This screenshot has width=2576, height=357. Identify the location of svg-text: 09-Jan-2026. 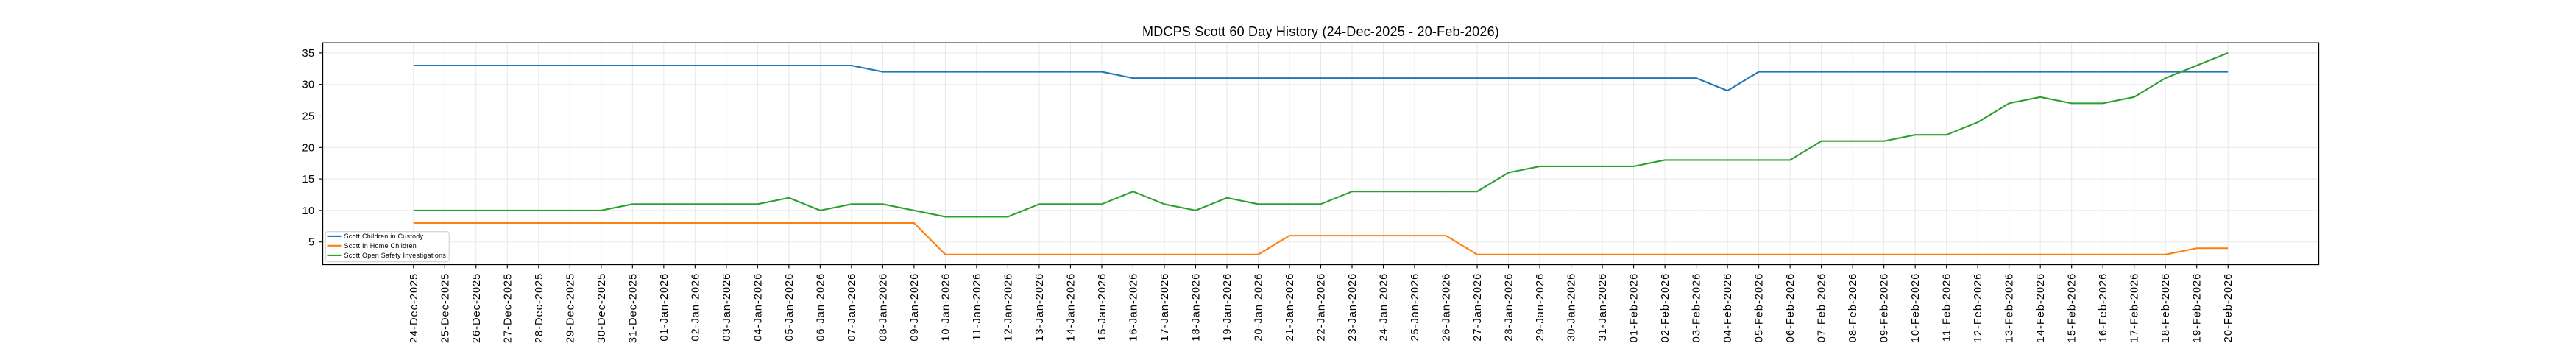
(915, 307).